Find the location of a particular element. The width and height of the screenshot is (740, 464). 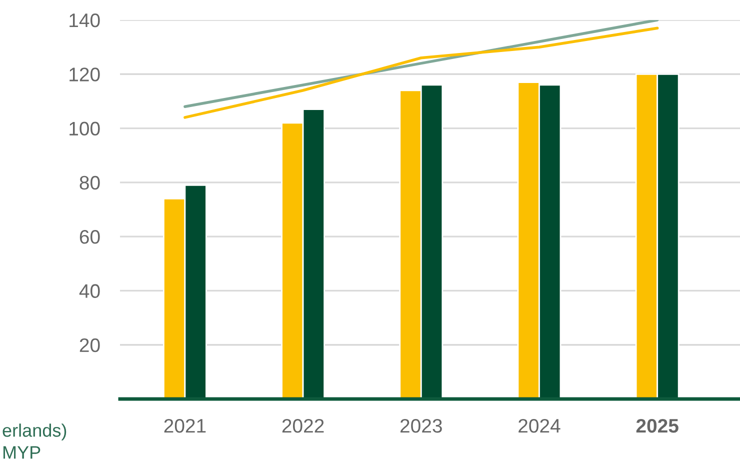

y-tick-label: 40 is located at coordinates (89, 291).